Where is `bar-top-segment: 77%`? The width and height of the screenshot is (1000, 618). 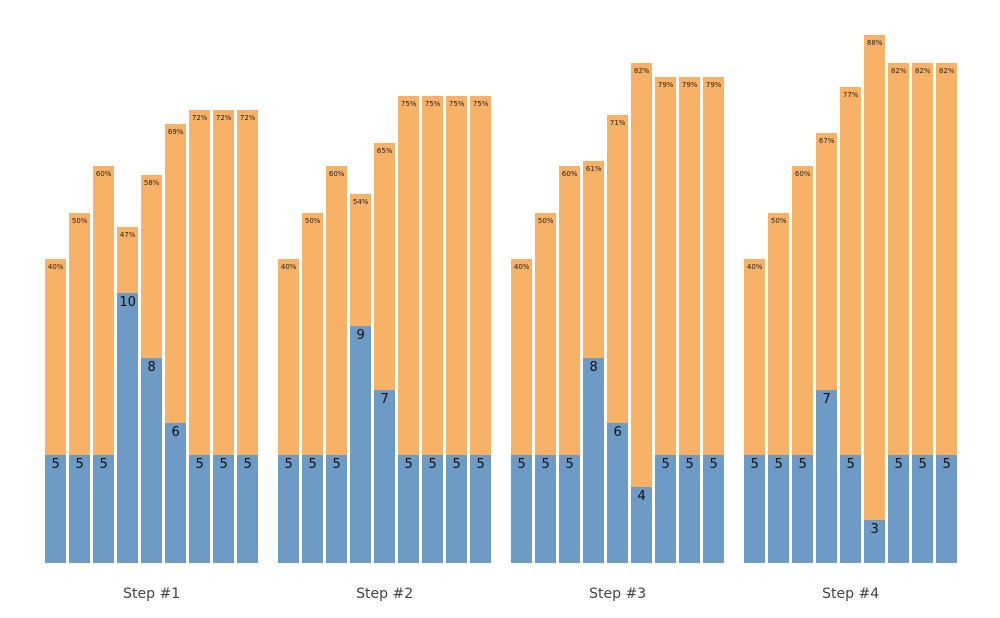
bar-top-segment: 77% is located at coordinates (851, 270).